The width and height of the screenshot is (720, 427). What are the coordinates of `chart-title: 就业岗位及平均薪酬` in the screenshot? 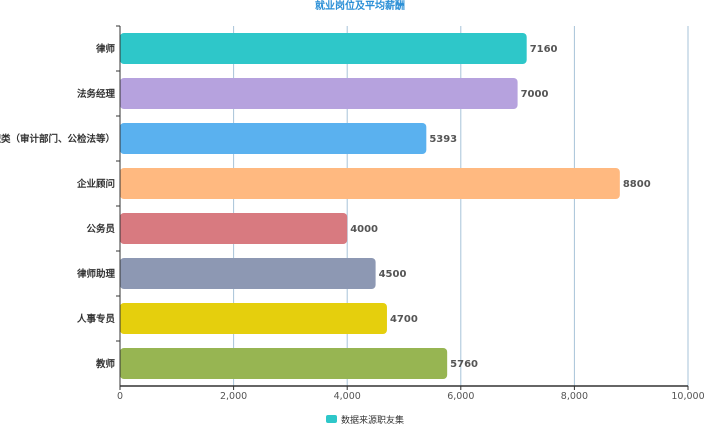 It's located at (360, 6).